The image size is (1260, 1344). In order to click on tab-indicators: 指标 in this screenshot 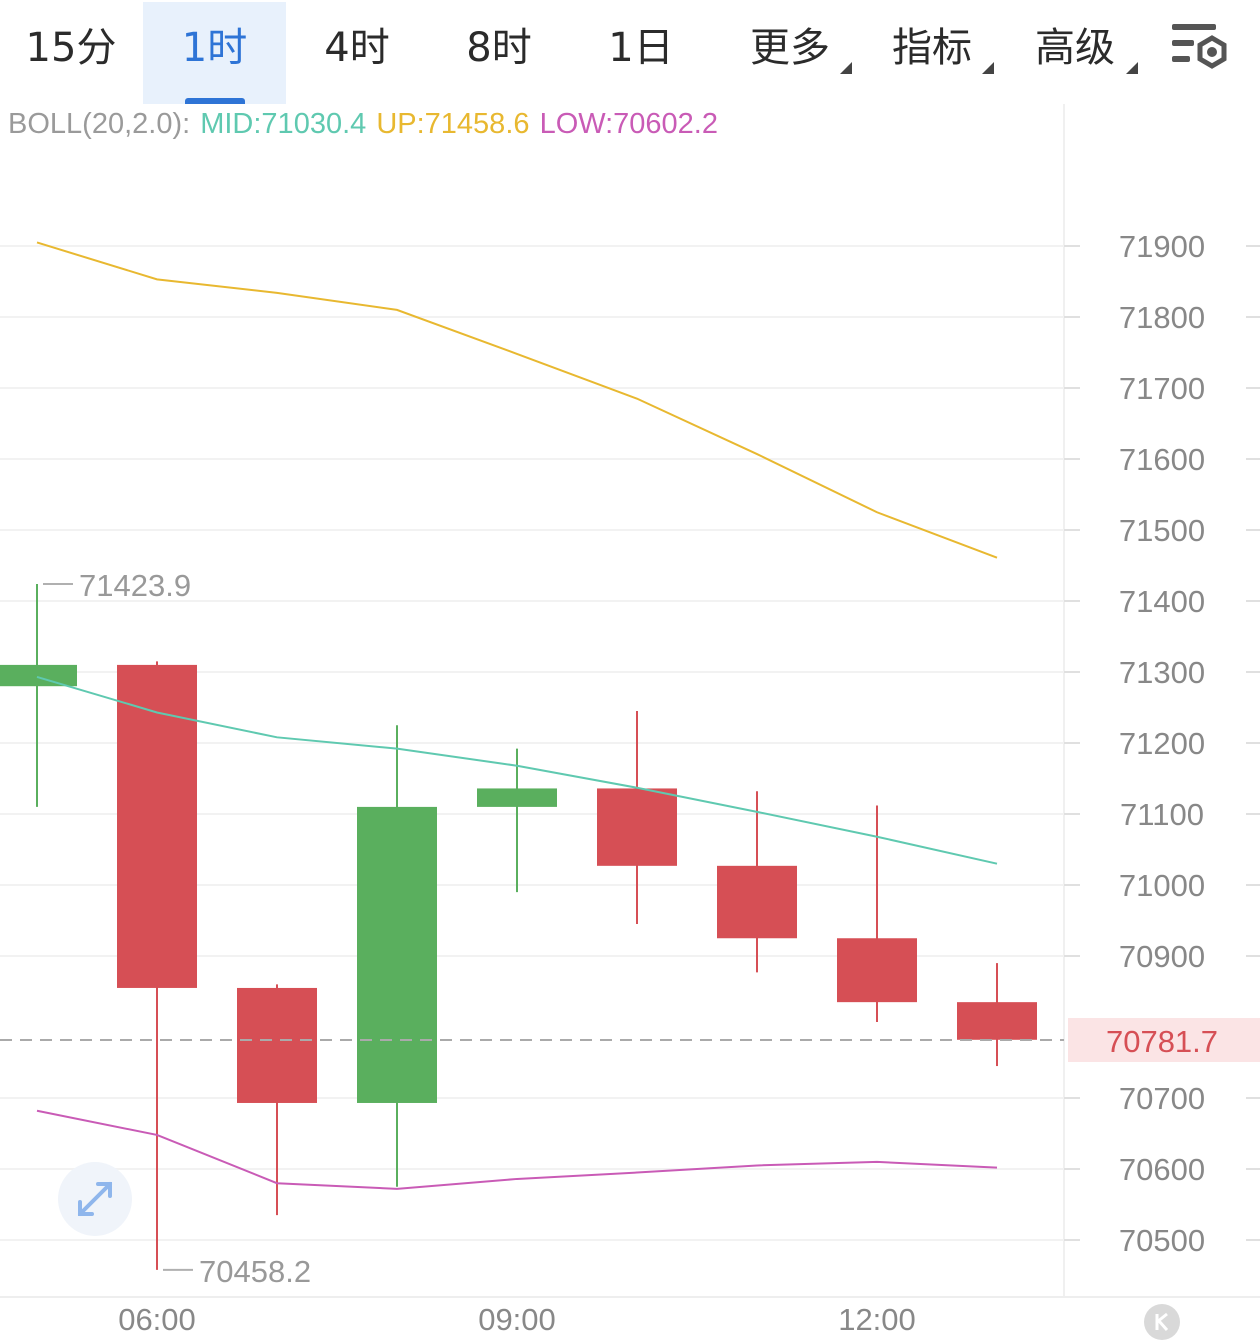, I will do `click(933, 53)`.